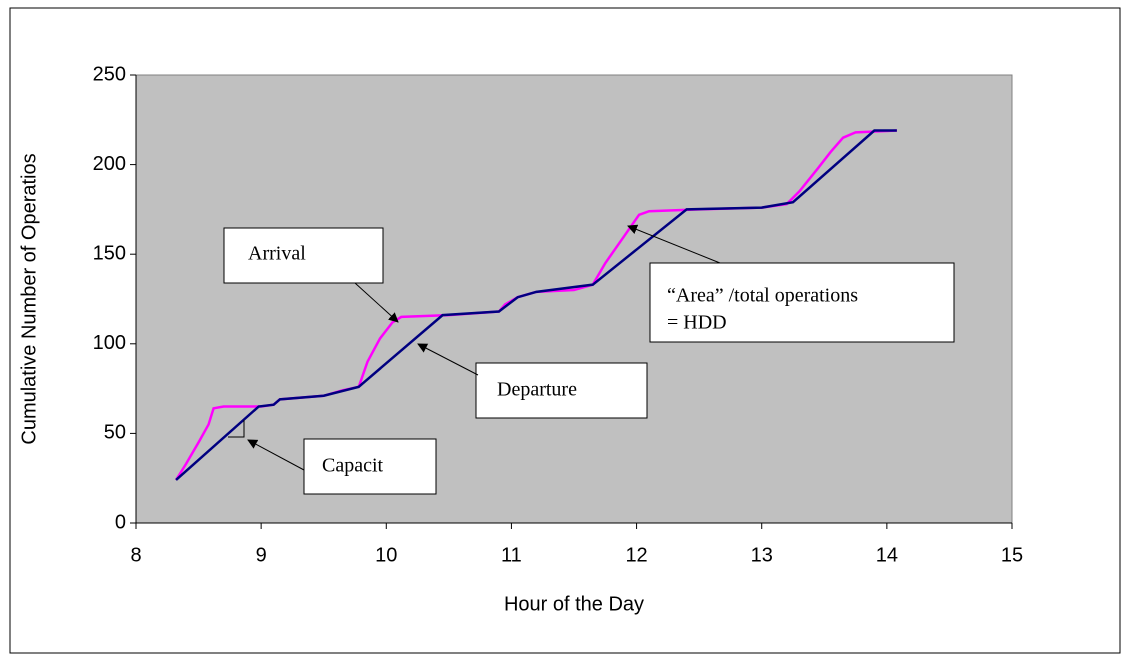 The width and height of the screenshot is (1129, 668). Describe the element at coordinates (762, 296) in the screenshot. I see `annotation: “Area” /total operations` at that location.